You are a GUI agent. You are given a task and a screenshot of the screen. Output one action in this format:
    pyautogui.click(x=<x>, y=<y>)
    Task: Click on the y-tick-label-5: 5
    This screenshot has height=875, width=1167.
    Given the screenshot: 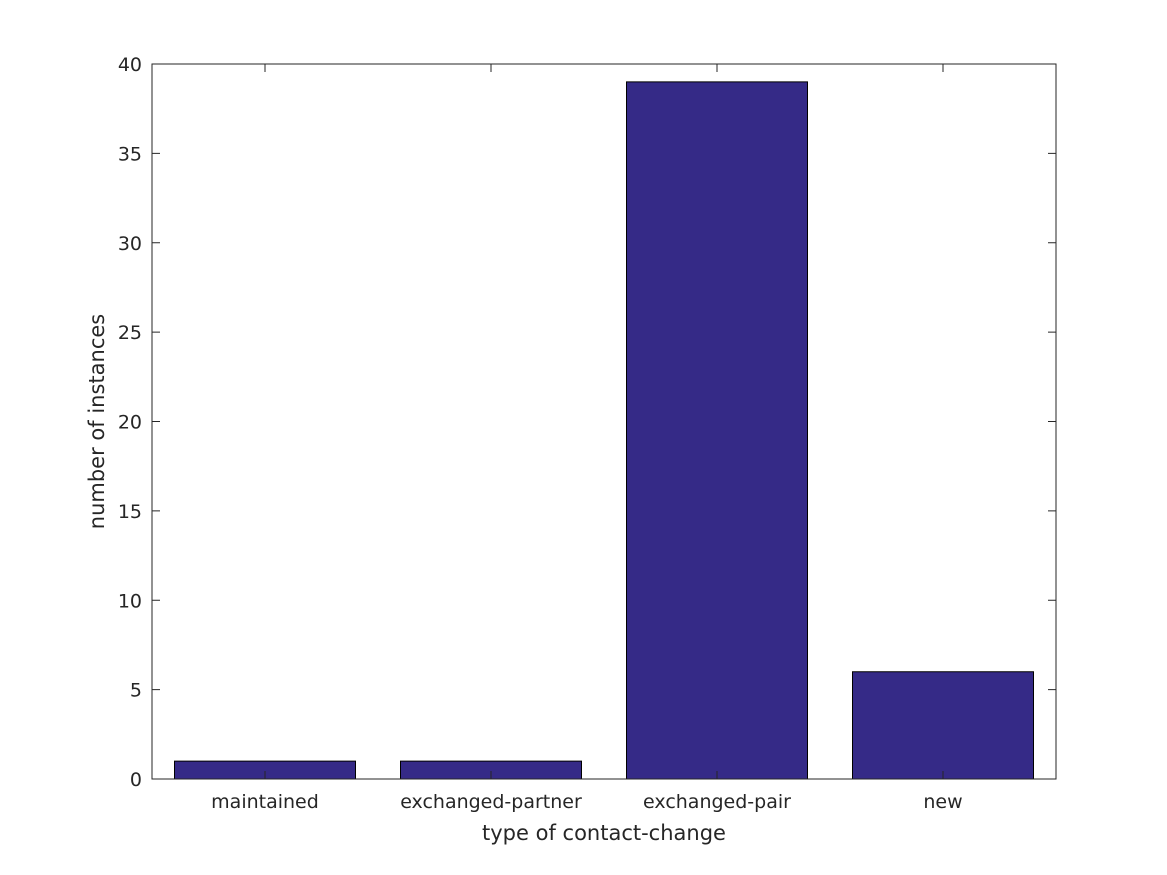 What is the action you would take?
    pyautogui.click(x=136, y=691)
    